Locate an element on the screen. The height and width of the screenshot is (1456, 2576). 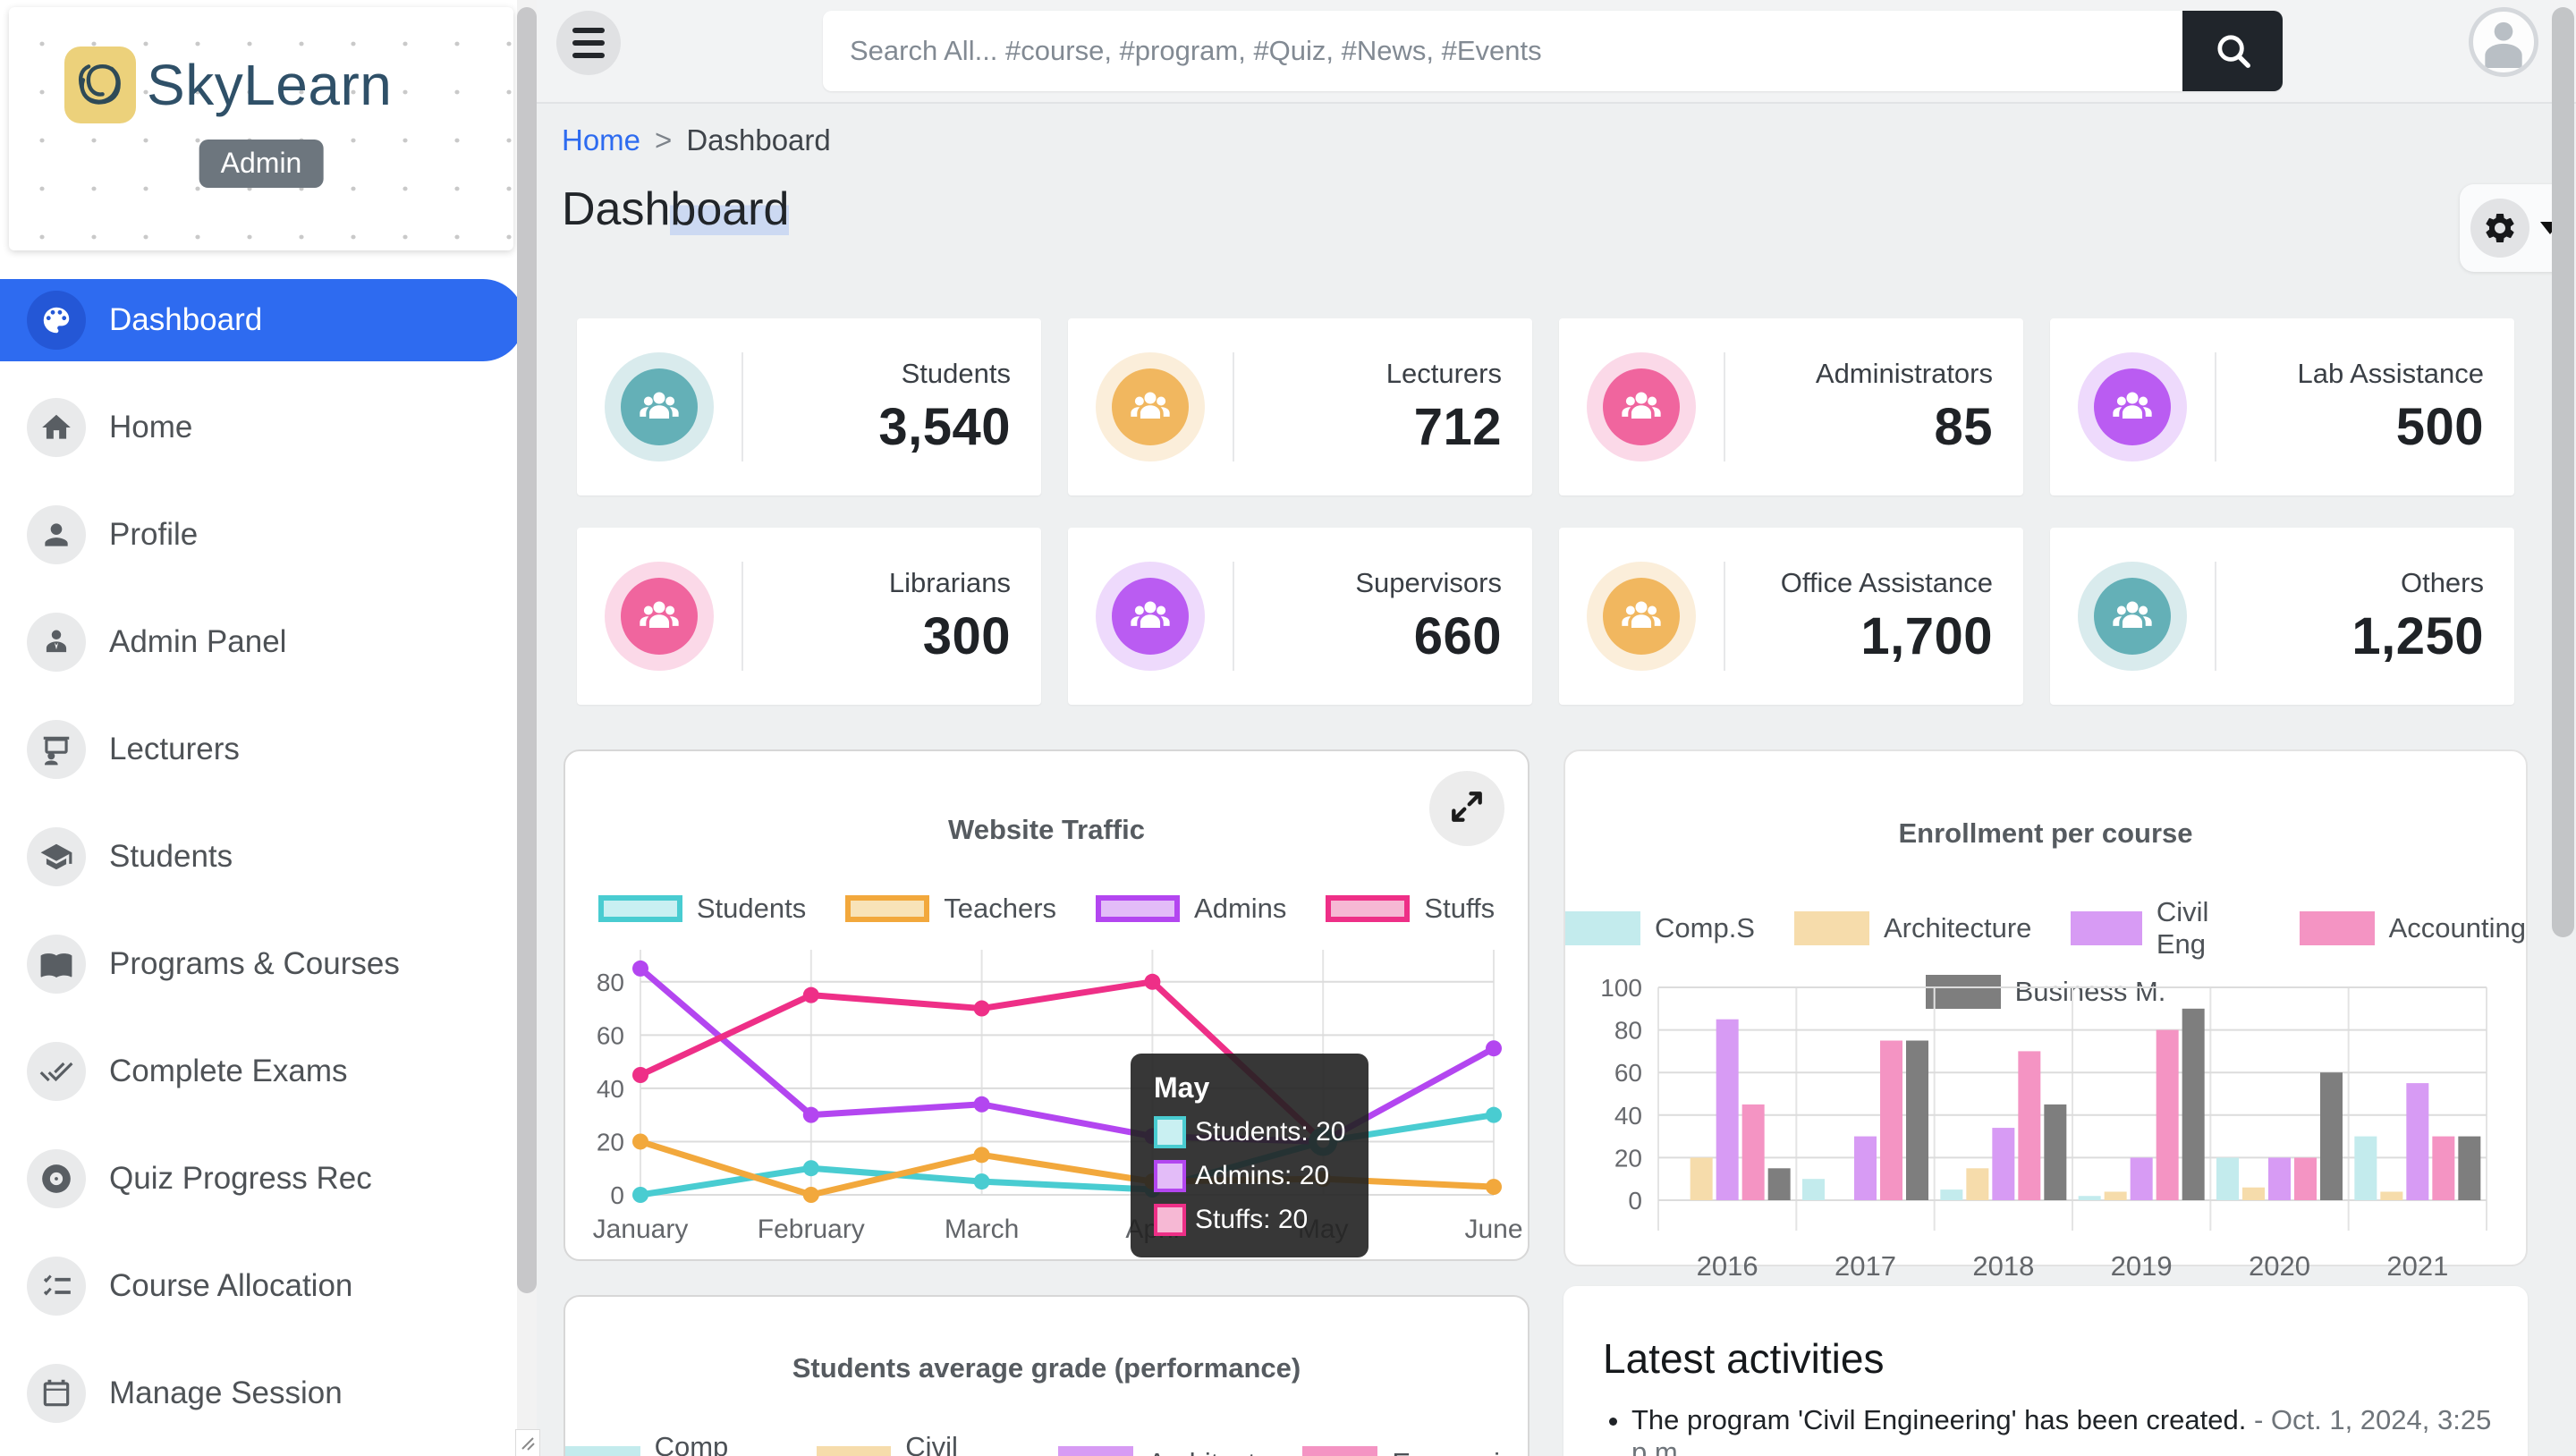
legend-item-comp-sci: Comp sci. is located at coordinates (671, 1443).